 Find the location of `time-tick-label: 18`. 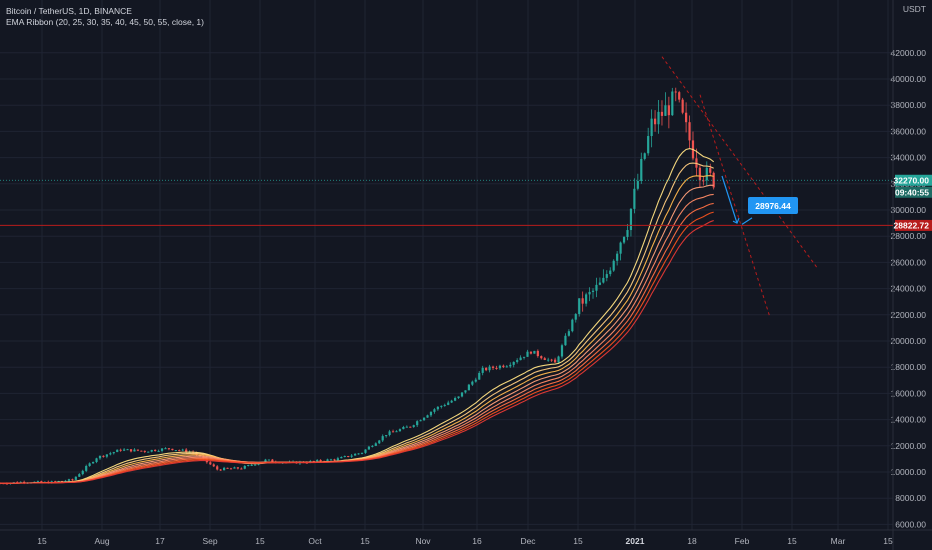

time-tick-label: 18 is located at coordinates (692, 541).